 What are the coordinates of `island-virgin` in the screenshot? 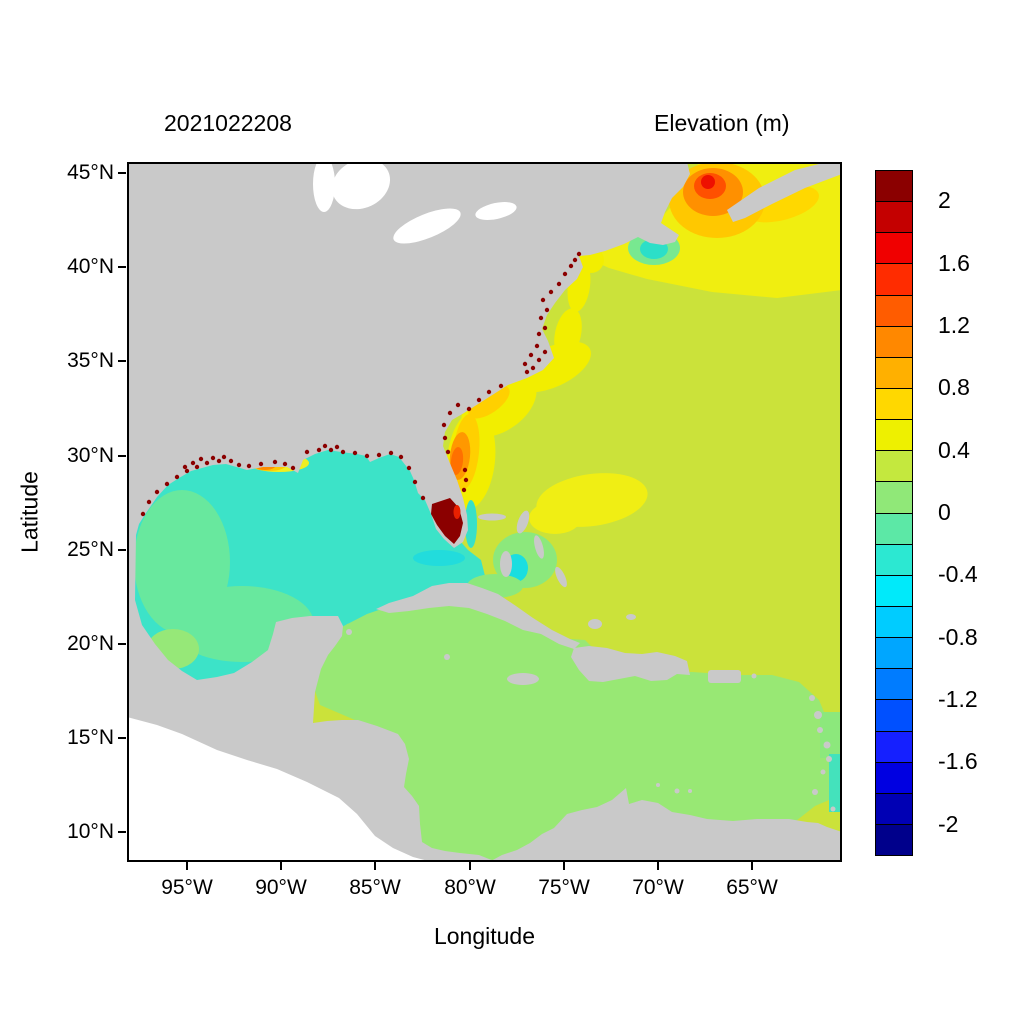 It's located at (754, 676).